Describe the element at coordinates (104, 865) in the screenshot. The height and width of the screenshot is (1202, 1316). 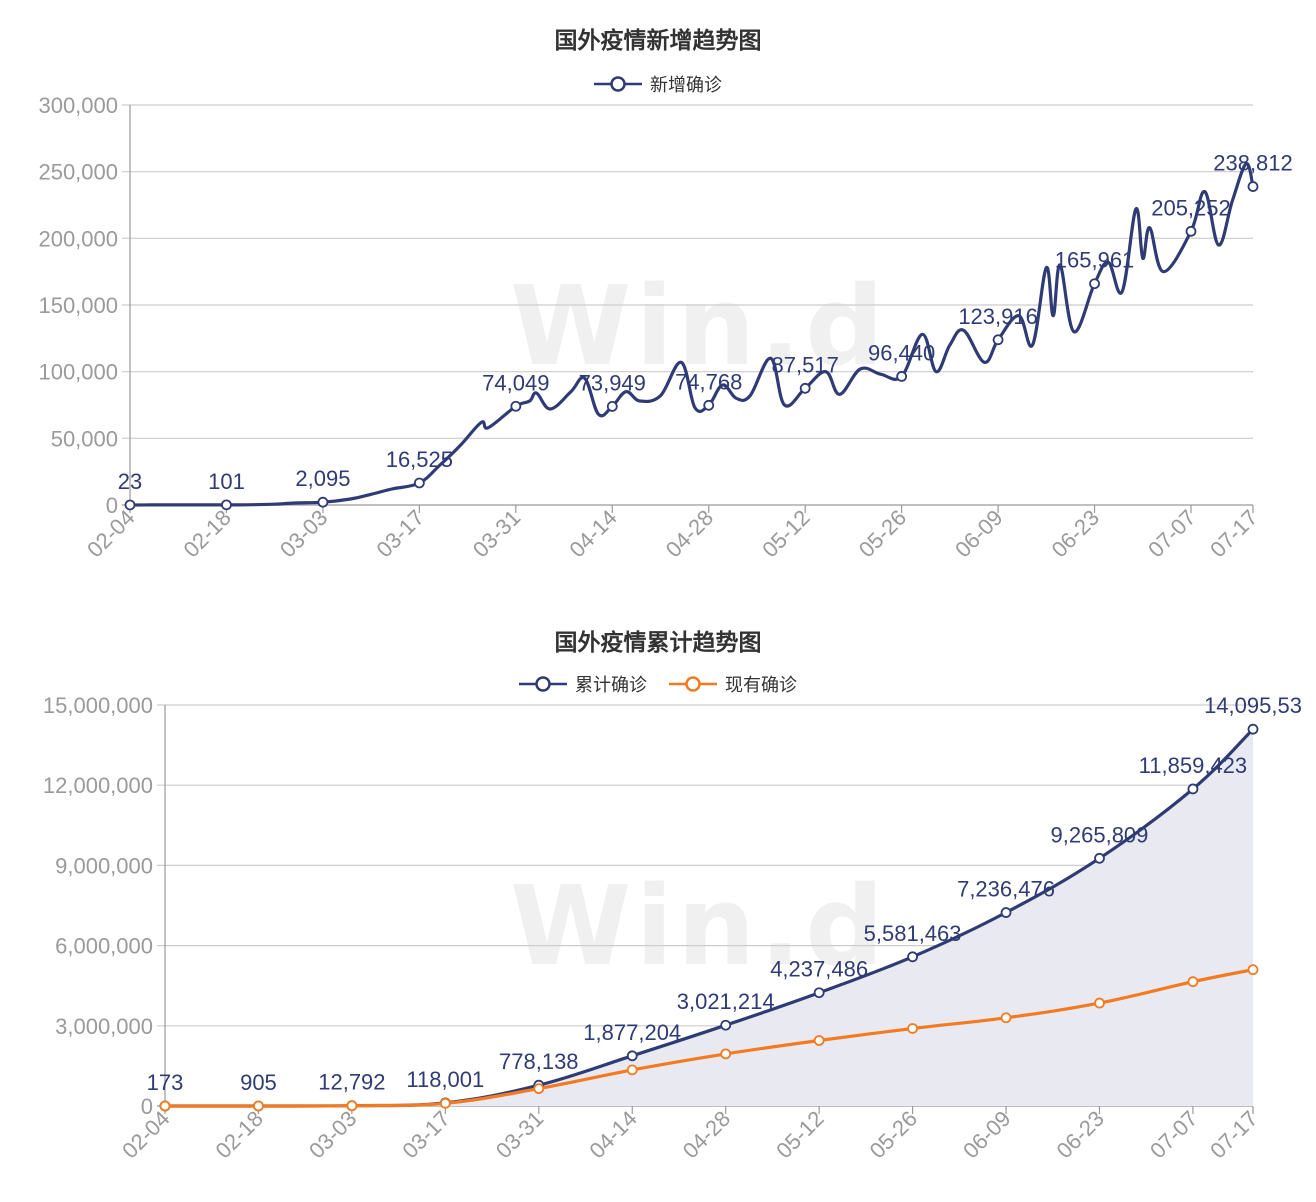
I see `y-tick-label: 9,000,000` at that location.